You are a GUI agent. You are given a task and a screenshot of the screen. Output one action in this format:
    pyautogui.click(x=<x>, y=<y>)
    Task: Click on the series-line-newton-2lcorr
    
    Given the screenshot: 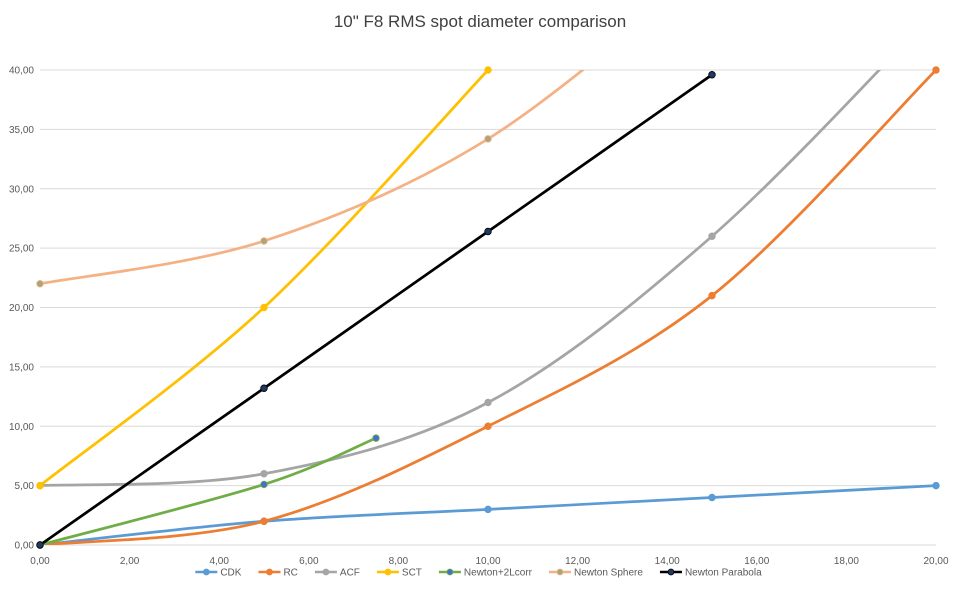 What is the action you would take?
    pyautogui.click(x=209, y=490)
    